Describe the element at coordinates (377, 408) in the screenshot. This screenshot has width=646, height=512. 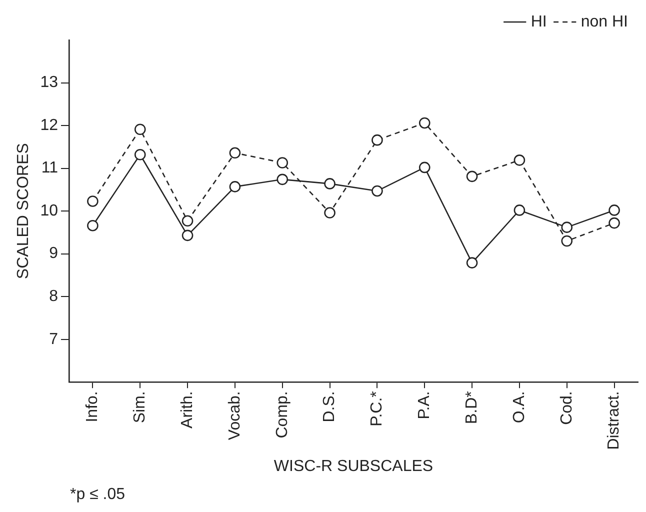
I see `x-tick-label: P.C.*` at that location.